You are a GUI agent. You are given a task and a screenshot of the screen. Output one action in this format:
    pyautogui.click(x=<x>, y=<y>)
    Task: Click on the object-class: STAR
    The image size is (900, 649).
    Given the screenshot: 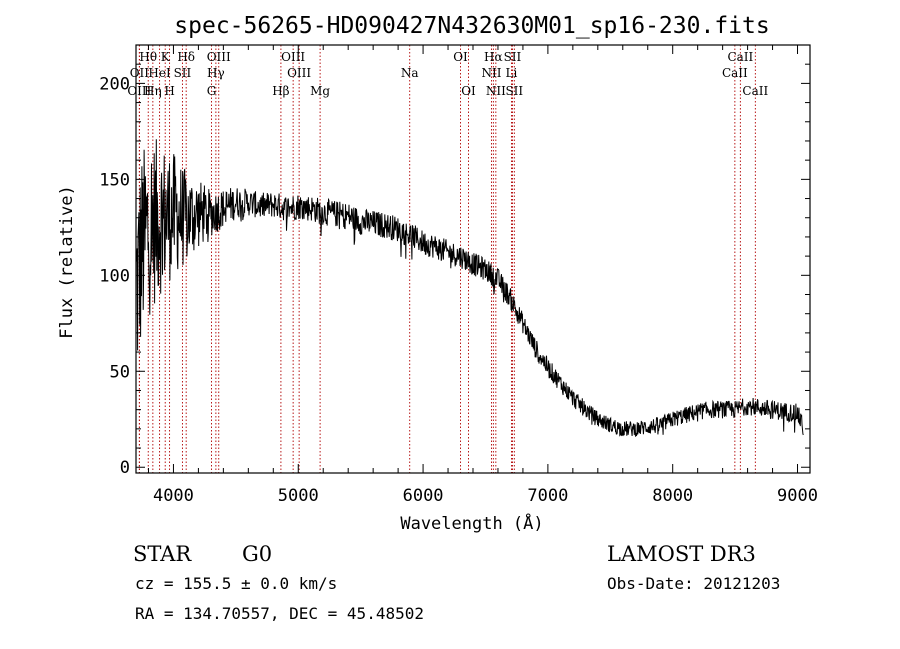 What is the action you would take?
    pyautogui.click(x=162, y=554)
    